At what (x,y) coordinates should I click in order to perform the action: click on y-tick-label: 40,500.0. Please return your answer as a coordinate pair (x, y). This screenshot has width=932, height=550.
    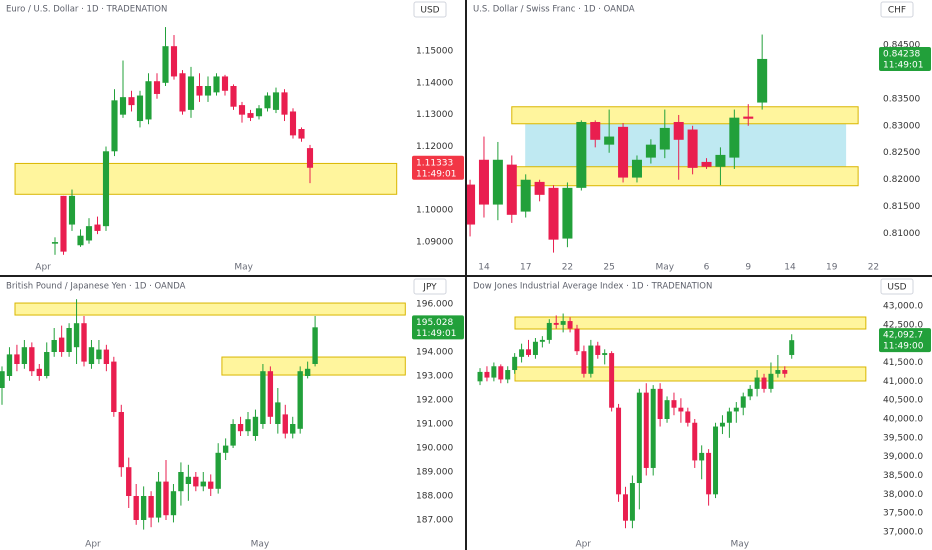
    Looking at the image, I should click on (903, 401).